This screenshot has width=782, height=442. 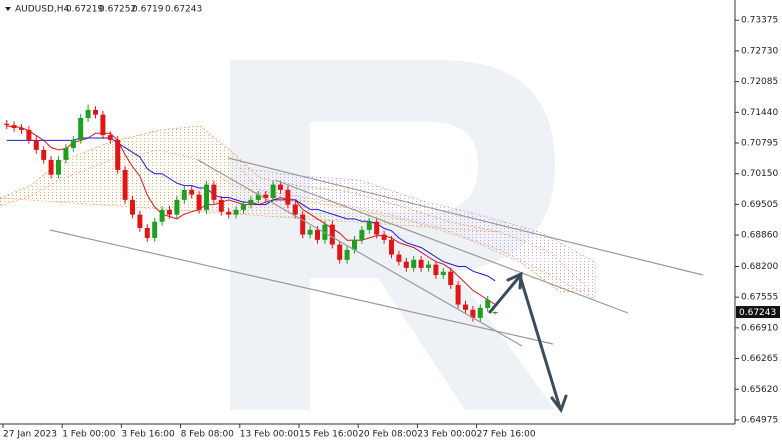 What do you see at coordinates (759, 113) in the screenshot?
I see `y-tick-label: 0.71440` at bounding box center [759, 113].